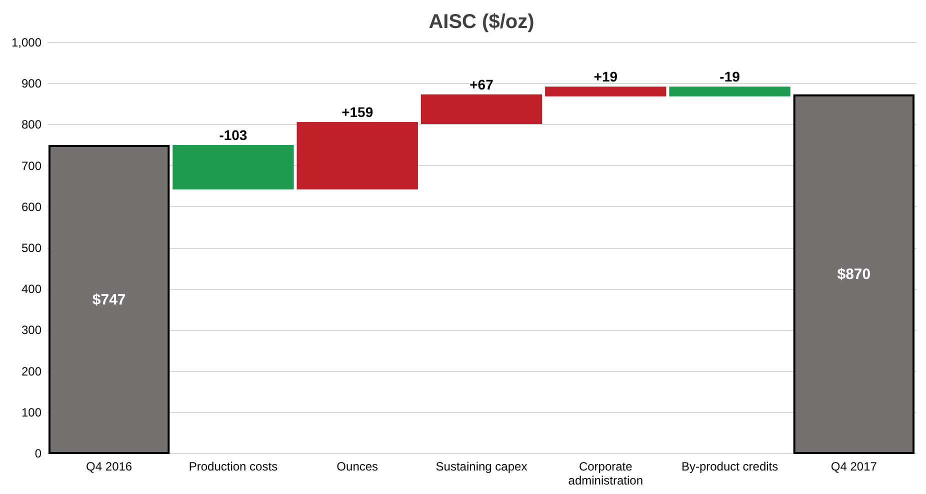 This screenshot has width=926, height=494. I want to click on data-label: -103, so click(233, 134).